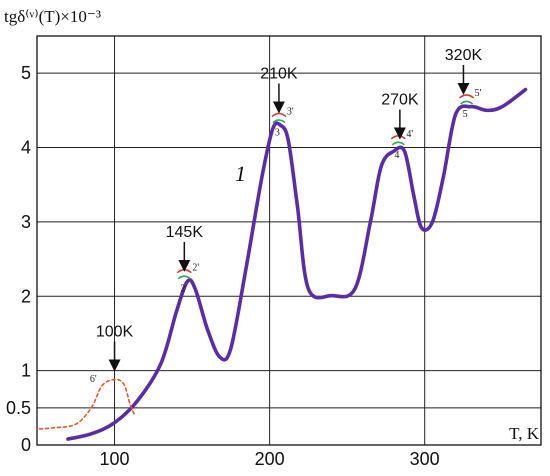 Image resolution: width=550 pixels, height=476 pixels. Describe the element at coordinates (409, 134) in the screenshot. I see `peak-label-top: 4'` at that location.